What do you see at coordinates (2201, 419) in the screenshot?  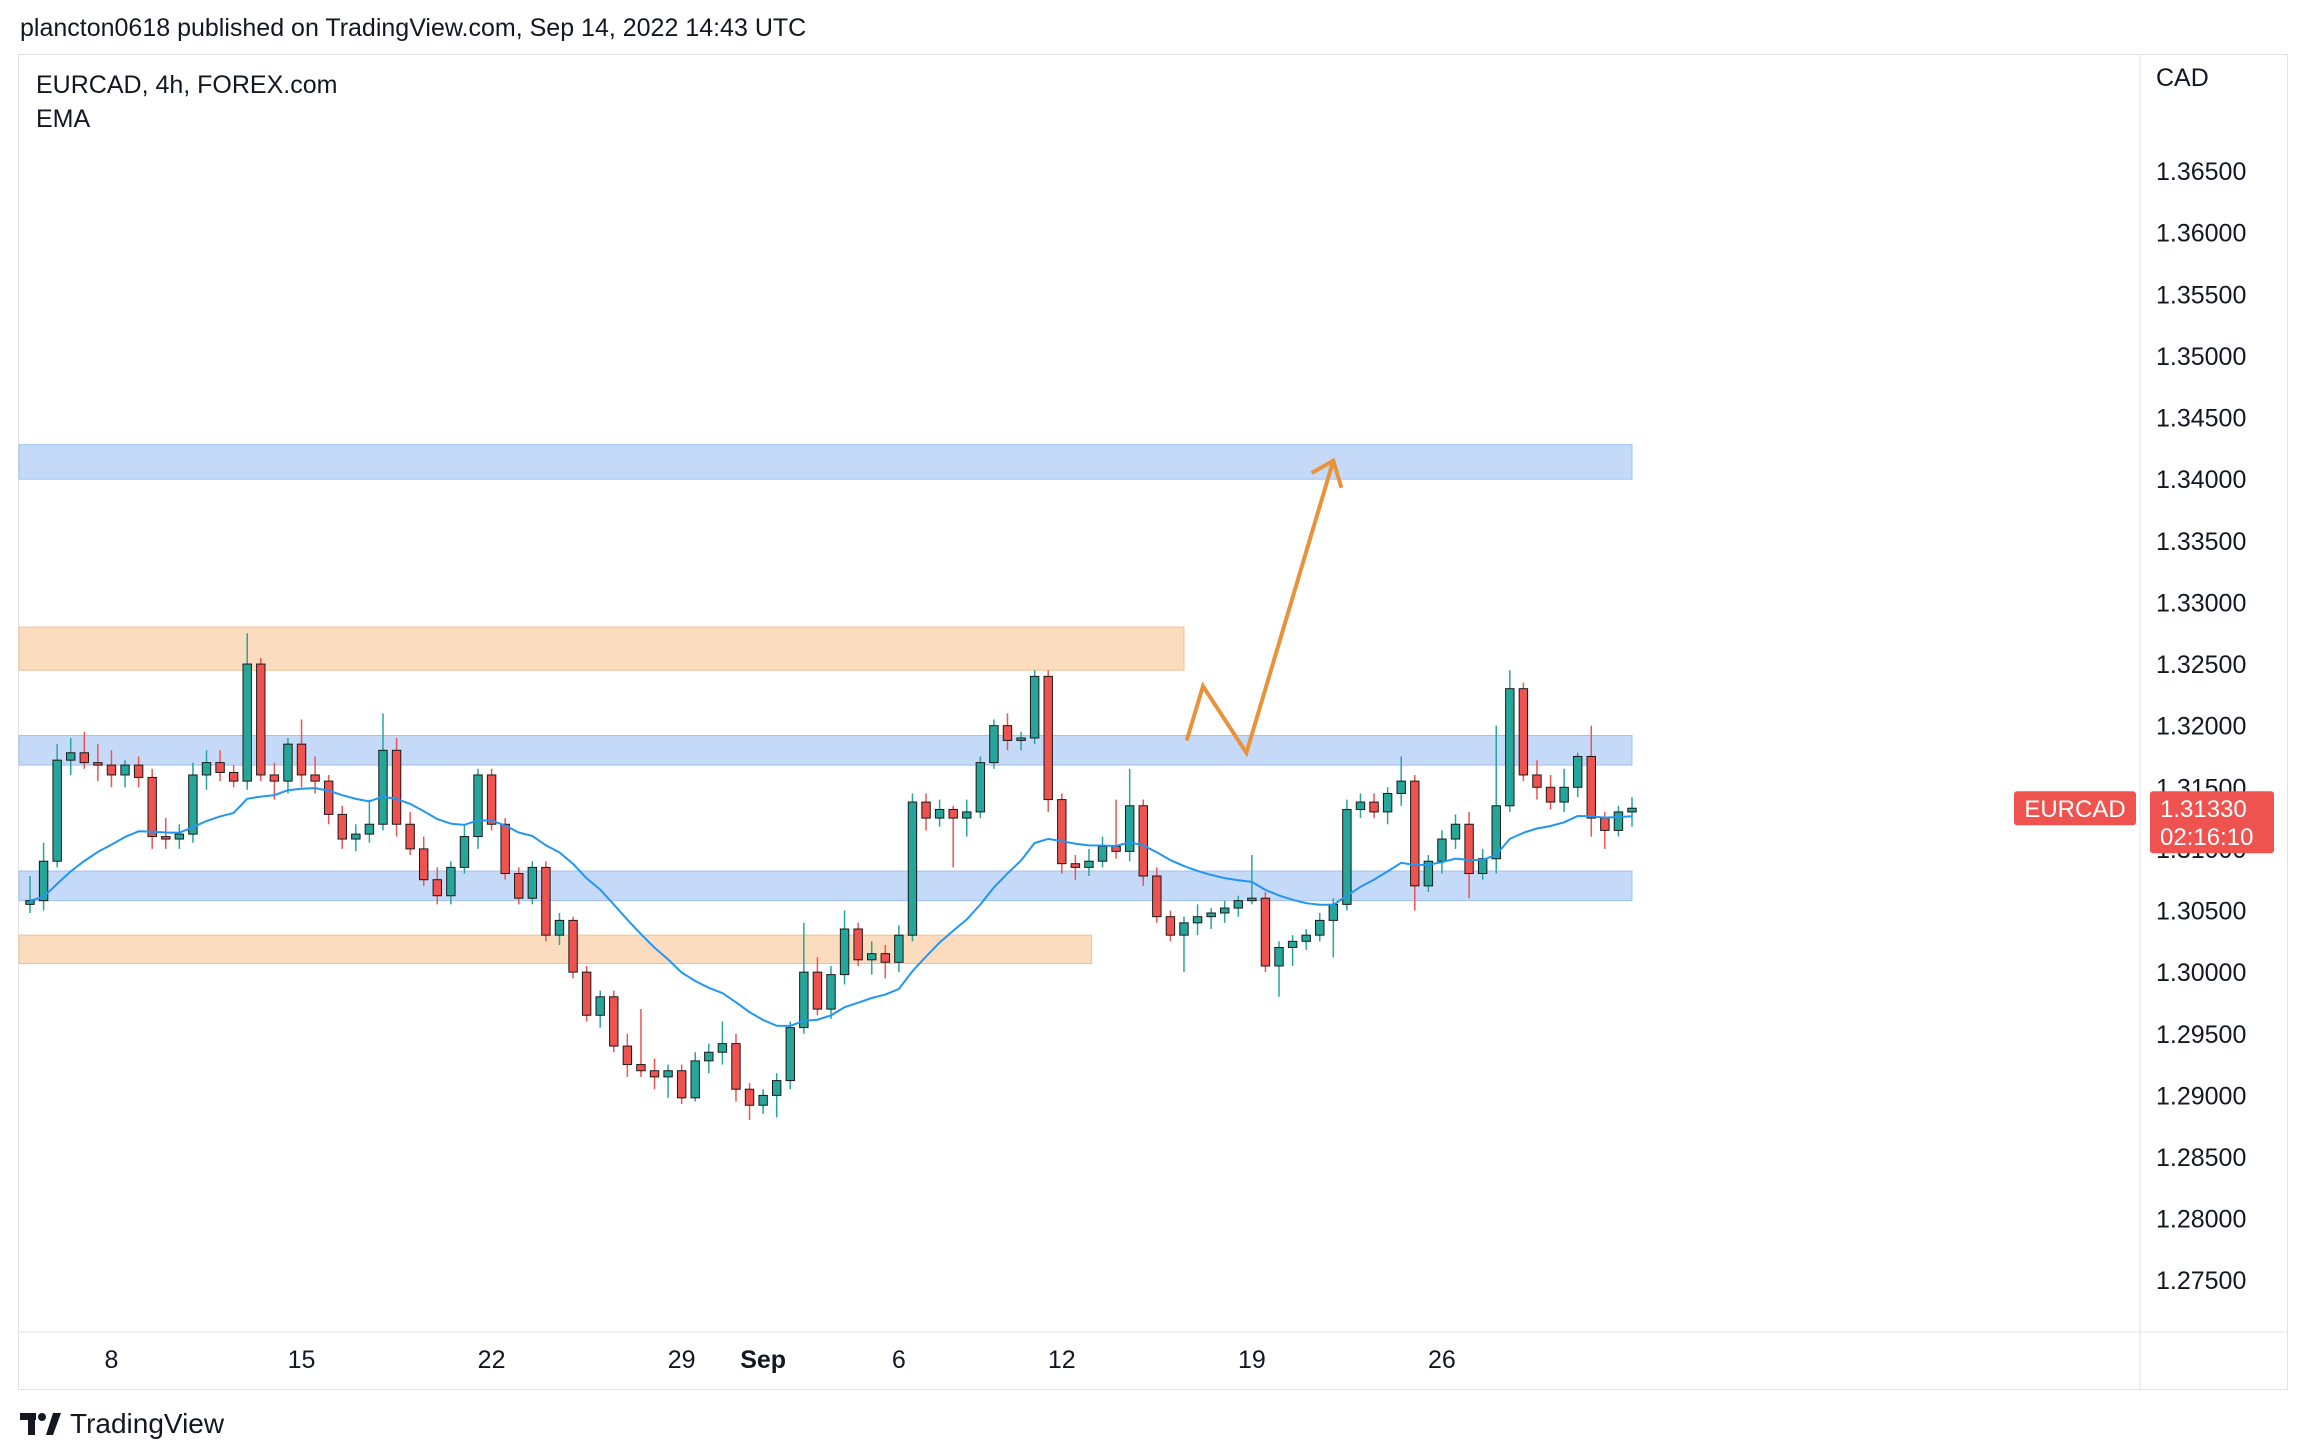 I see `price-tick-label: 1.34500` at bounding box center [2201, 419].